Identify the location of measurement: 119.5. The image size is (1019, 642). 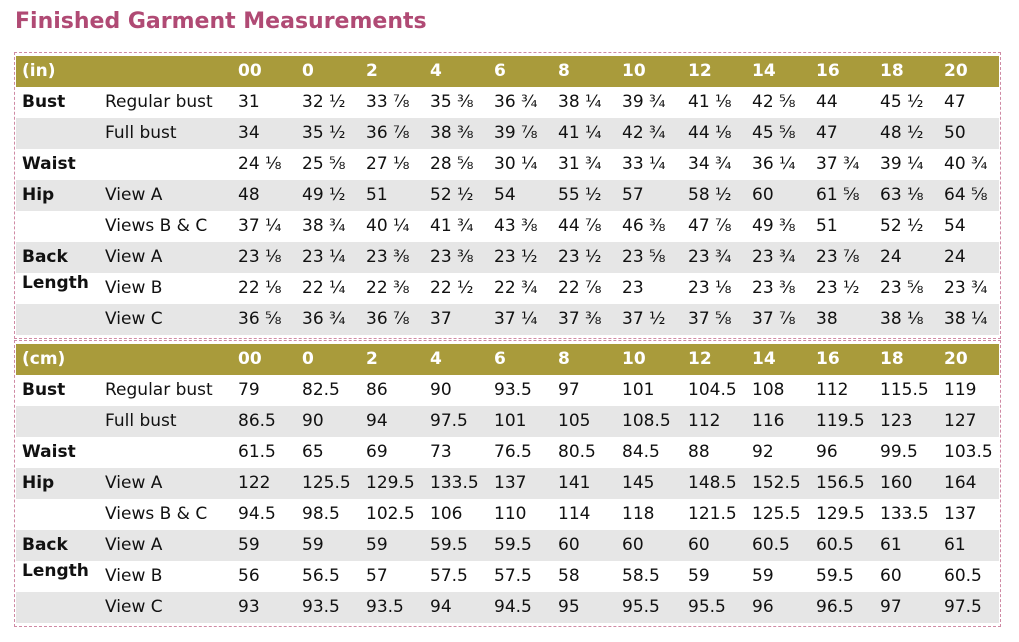
(840, 421).